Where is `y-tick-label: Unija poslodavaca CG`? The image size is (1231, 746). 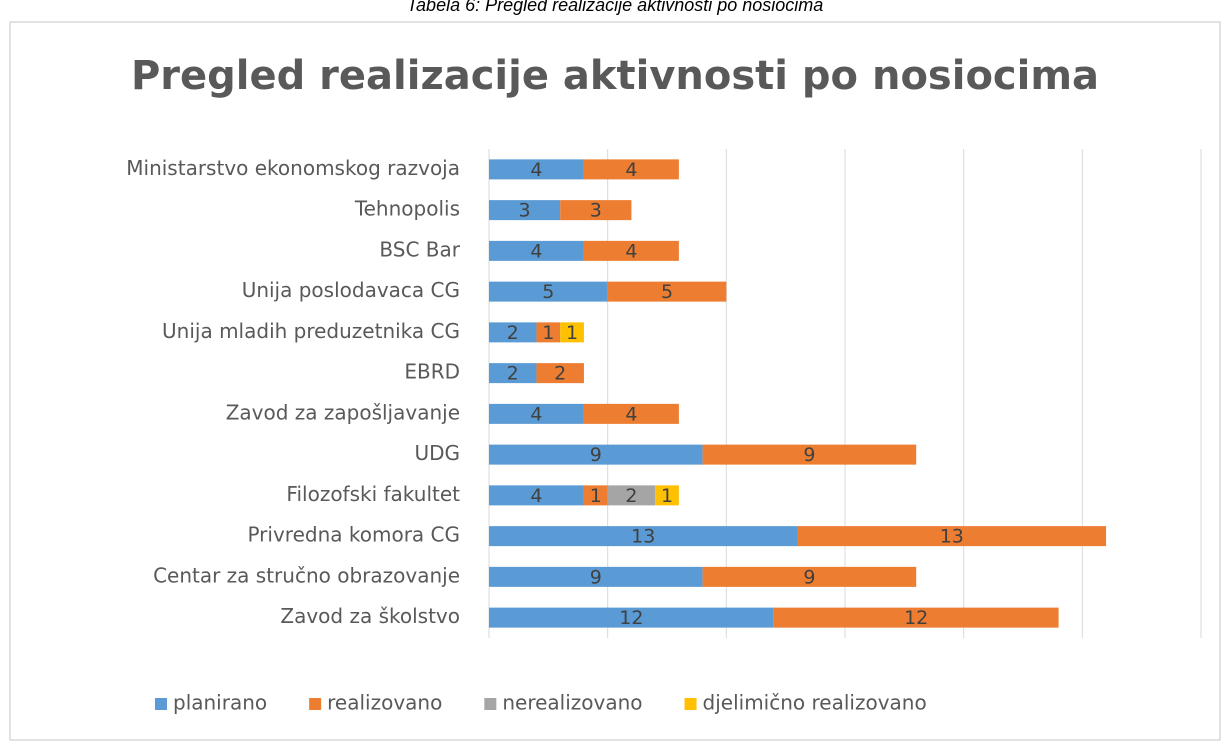 y-tick-label: Unija poslodavaca CG is located at coordinates (351, 290).